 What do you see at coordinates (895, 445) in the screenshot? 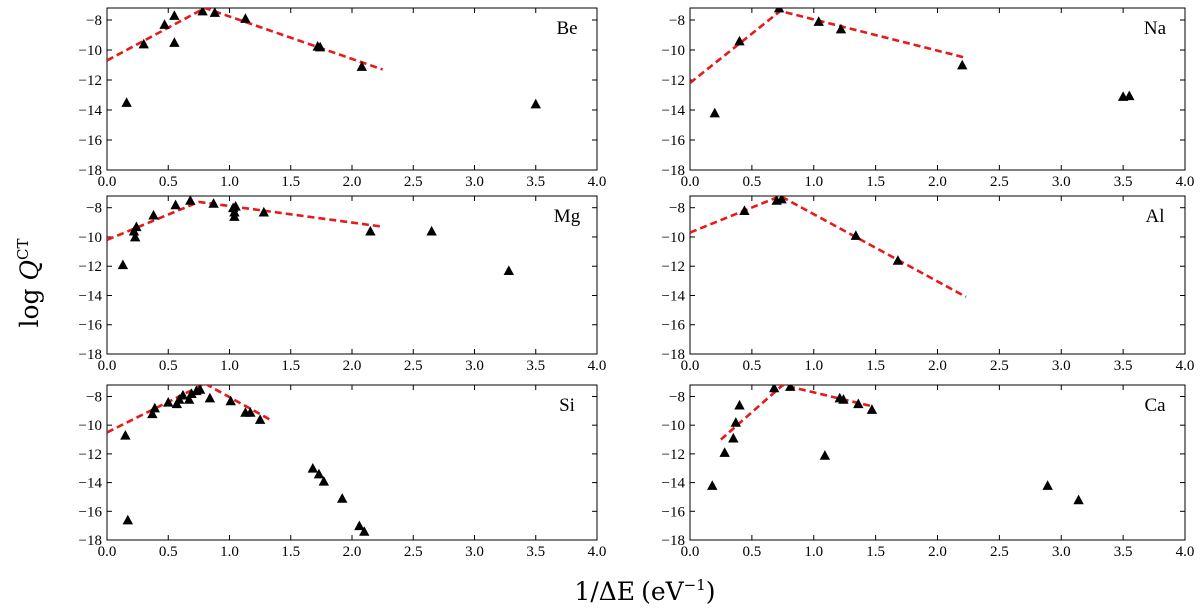
I see `plot-area` at bounding box center [895, 445].